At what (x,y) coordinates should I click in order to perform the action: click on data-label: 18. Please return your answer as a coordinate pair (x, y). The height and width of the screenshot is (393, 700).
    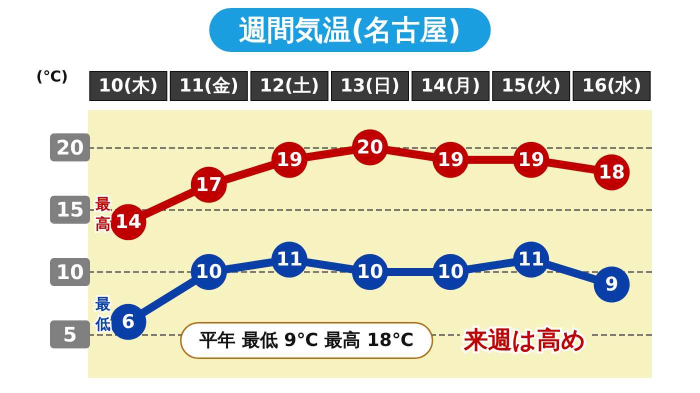
    Looking at the image, I should click on (611, 172).